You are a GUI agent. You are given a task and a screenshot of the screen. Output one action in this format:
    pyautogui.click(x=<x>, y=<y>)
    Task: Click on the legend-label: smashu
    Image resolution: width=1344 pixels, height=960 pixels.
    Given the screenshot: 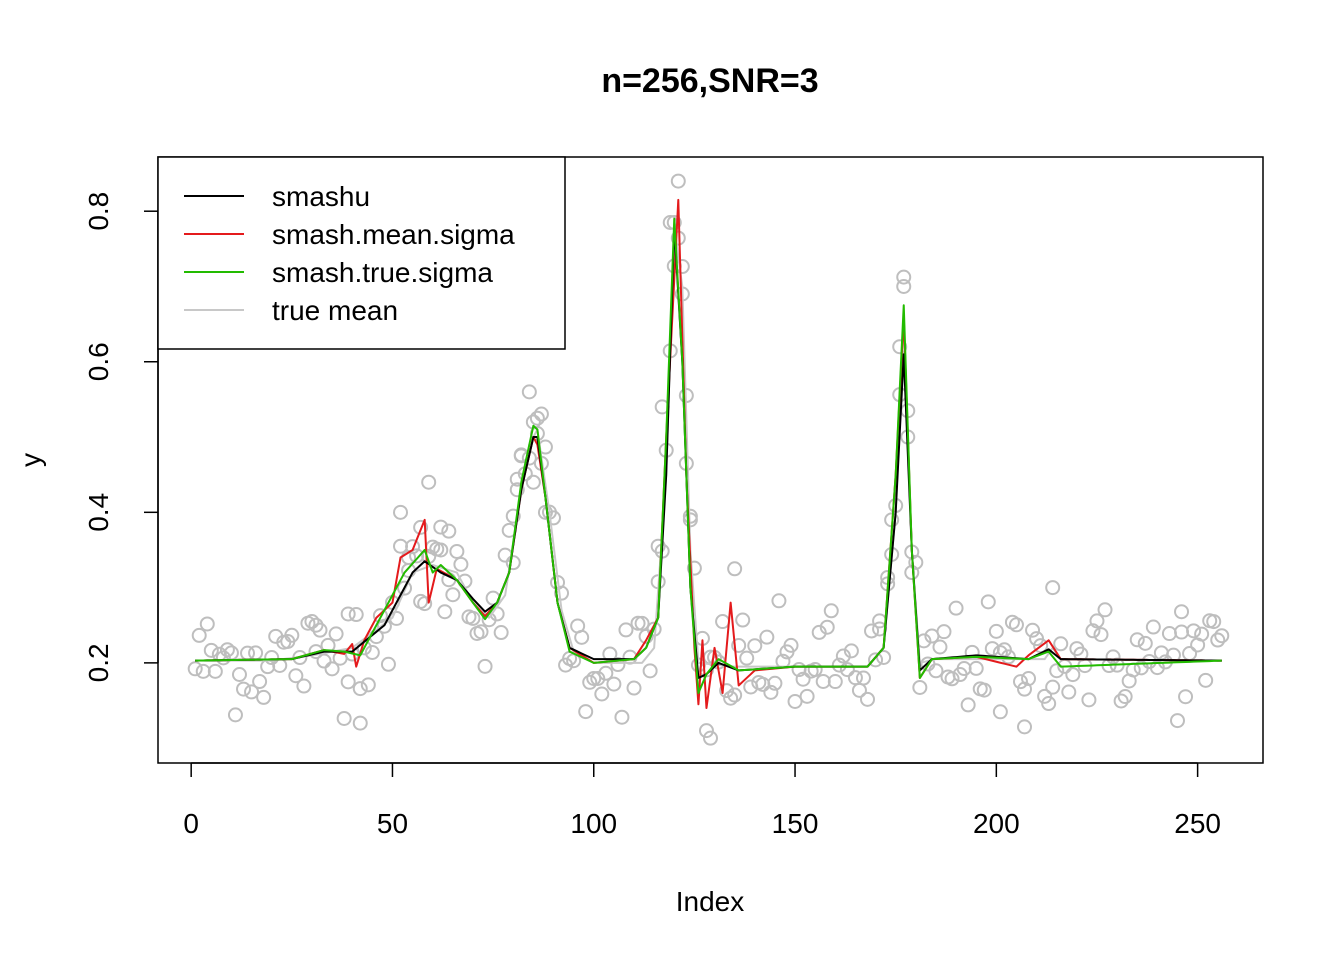 What is the action you would take?
    pyautogui.click(x=321, y=196)
    